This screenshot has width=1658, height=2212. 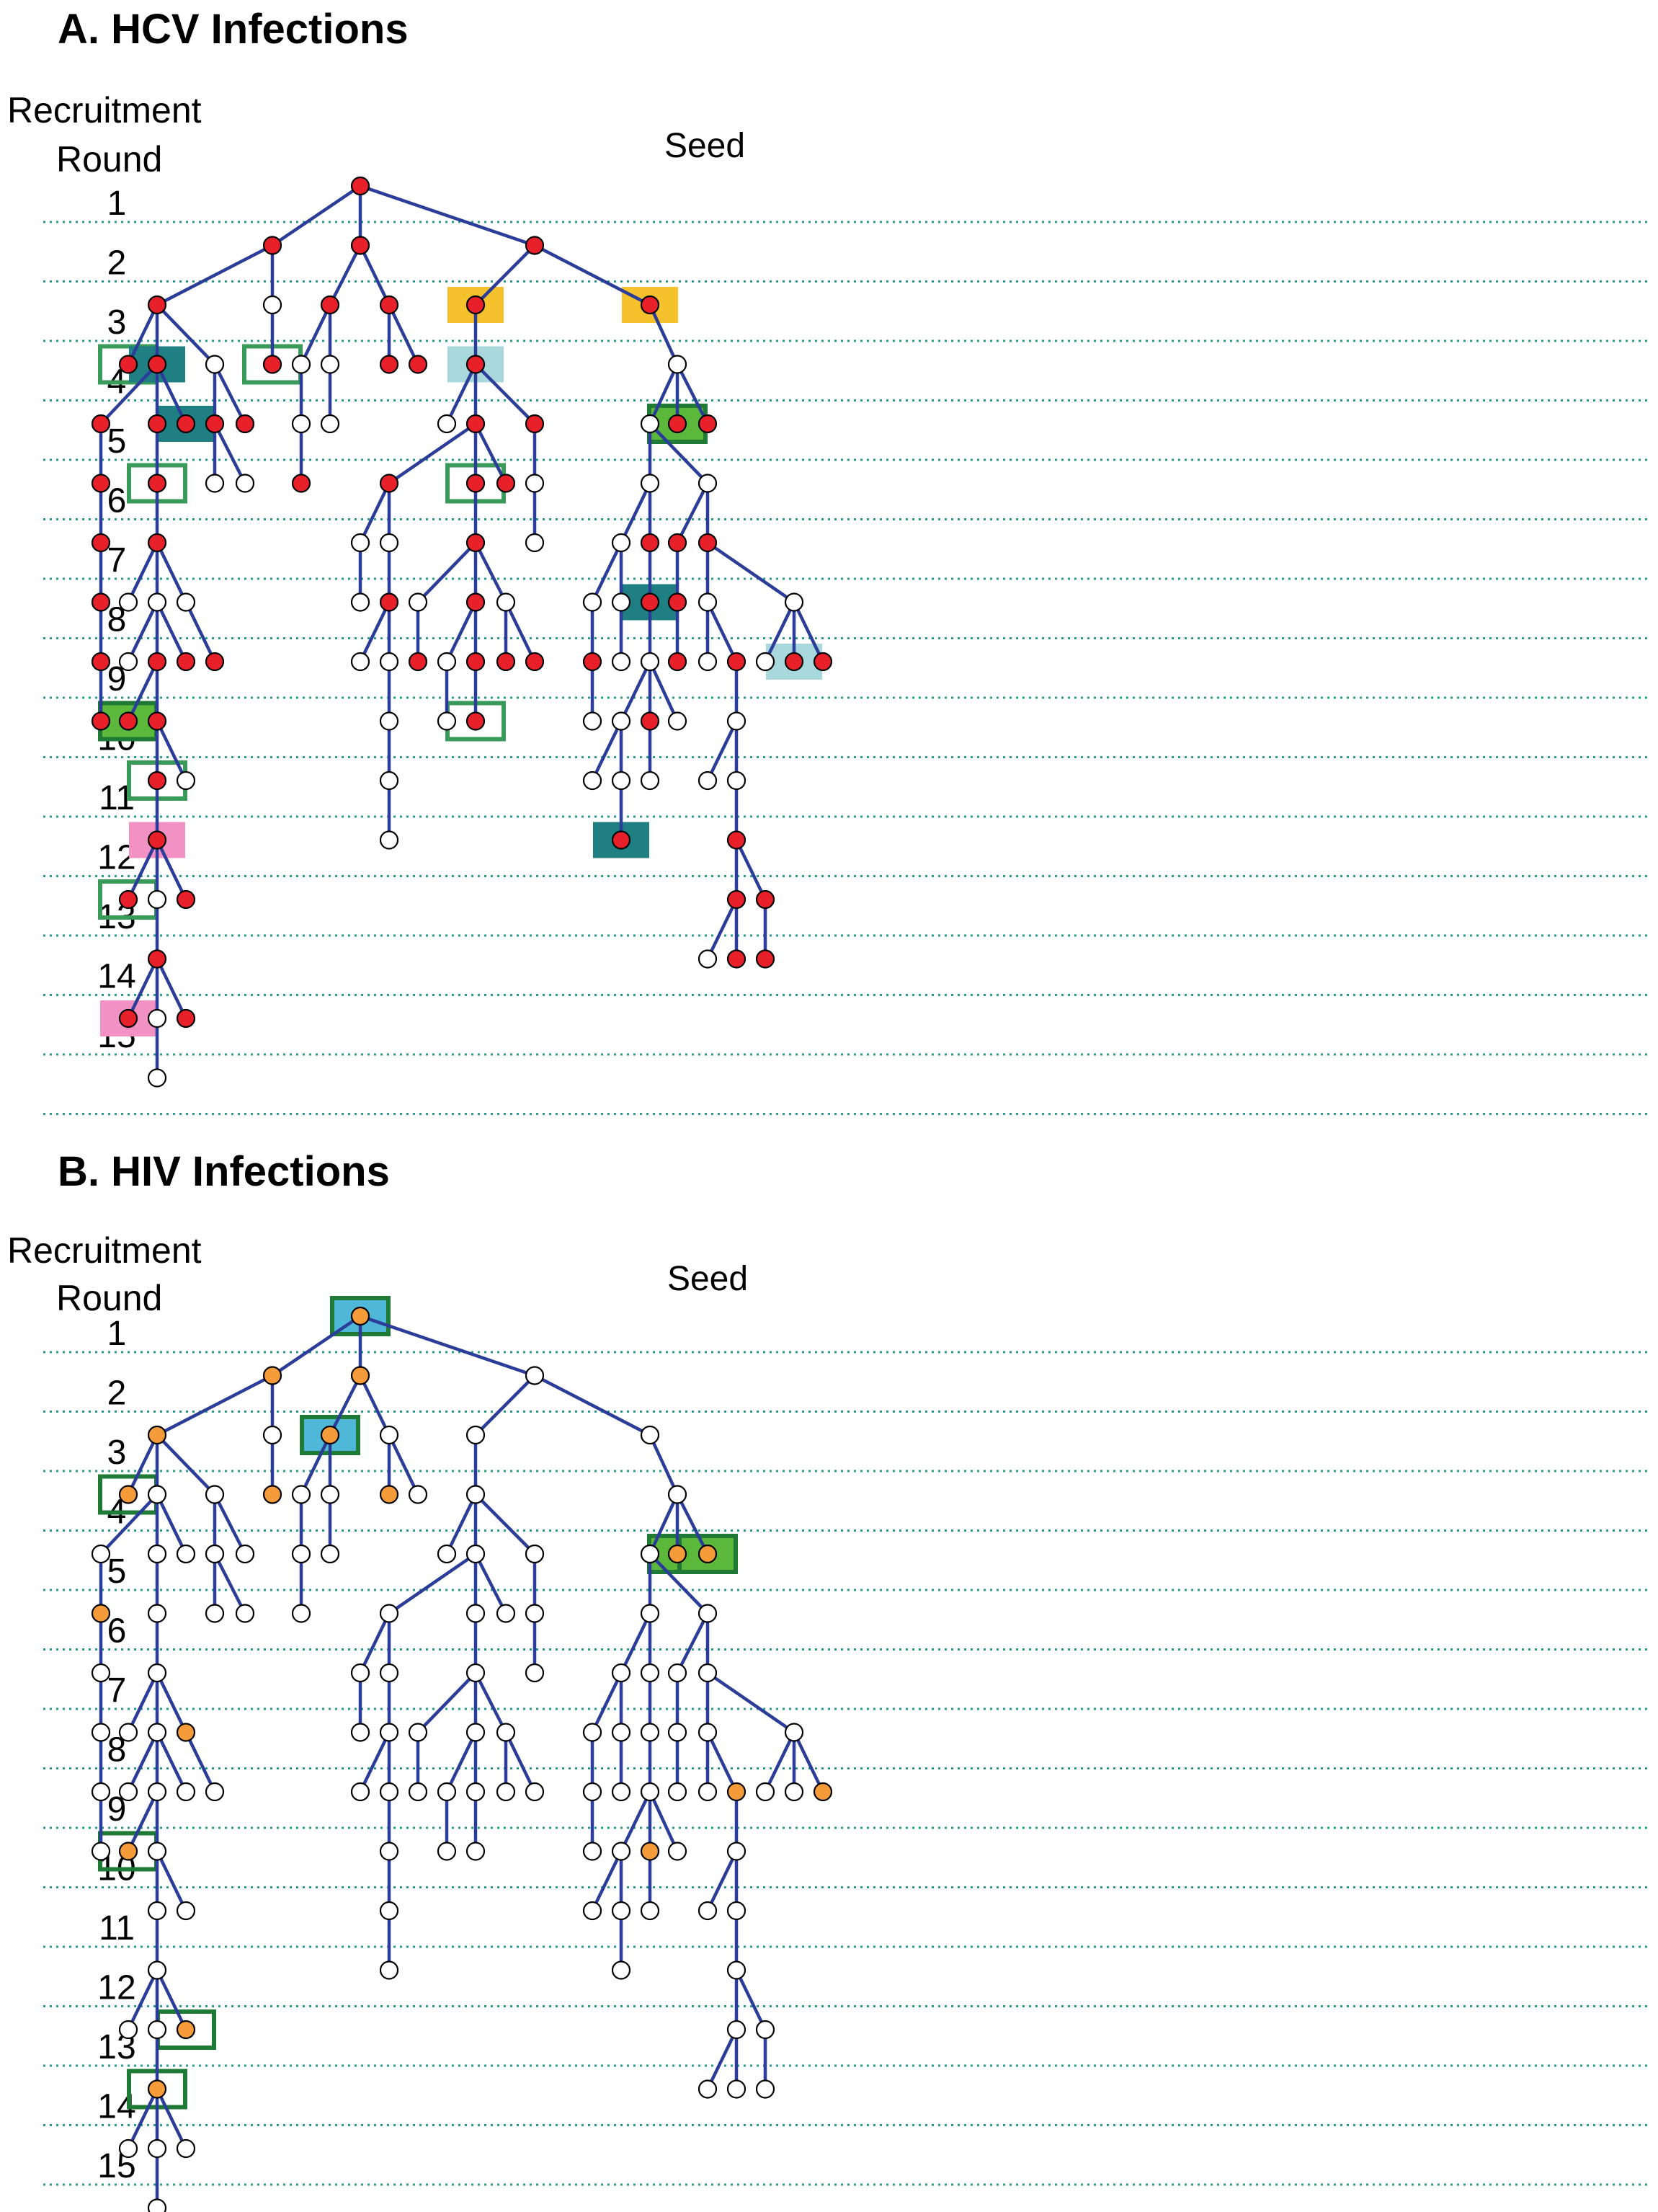 What do you see at coordinates (535, 662) in the screenshot?
I see `a-node-C8g` at bounding box center [535, 662].